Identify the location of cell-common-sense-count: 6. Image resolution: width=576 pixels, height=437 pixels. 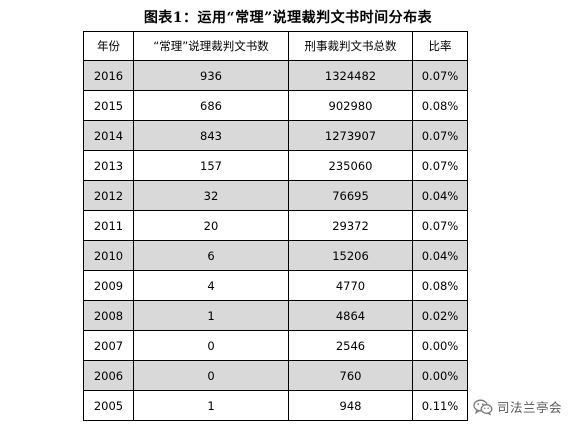
(211, 255).